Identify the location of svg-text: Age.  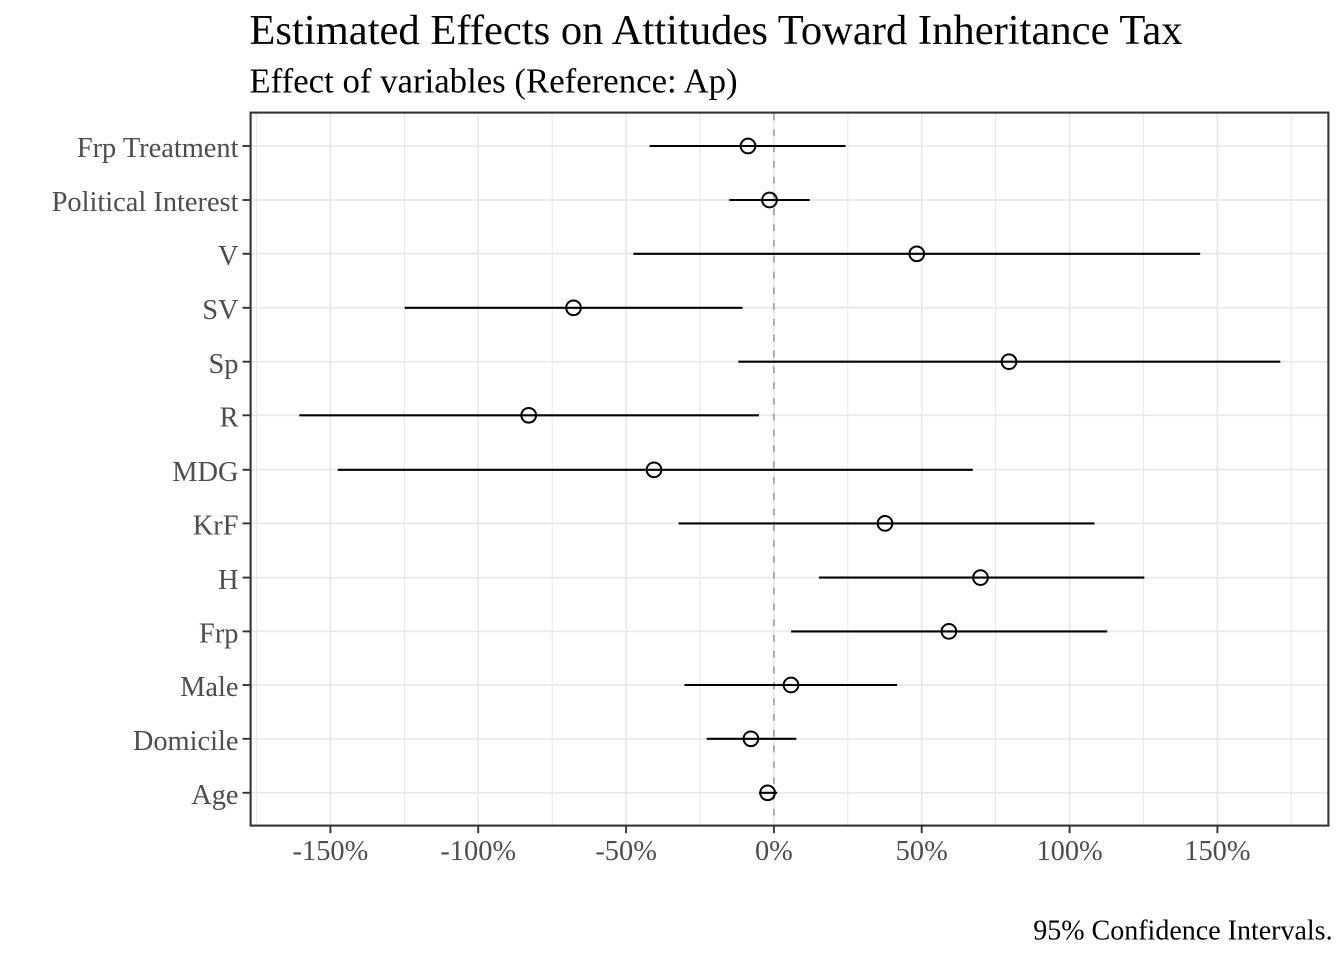
(214, 795).